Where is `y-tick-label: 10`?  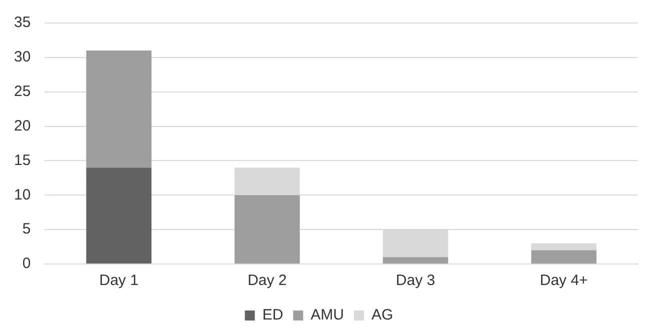
y-tick-label: 10 is located at coordinates (22, 195).